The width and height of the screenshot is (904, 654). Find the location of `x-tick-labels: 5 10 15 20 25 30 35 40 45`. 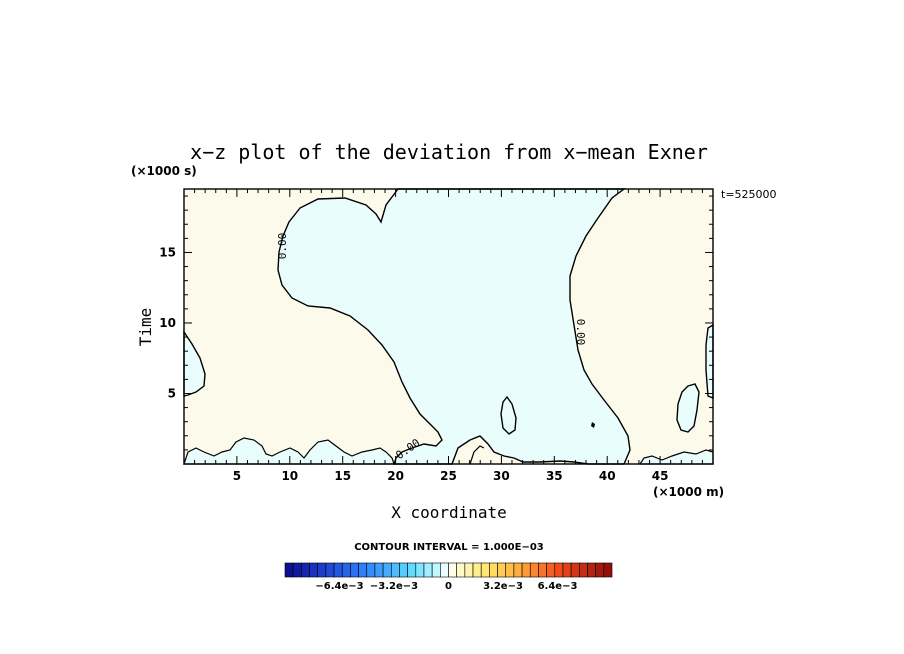

x-tick-labels: 5 10 15 20 25 30 35 40 45 is located at coordinates (451, 476).